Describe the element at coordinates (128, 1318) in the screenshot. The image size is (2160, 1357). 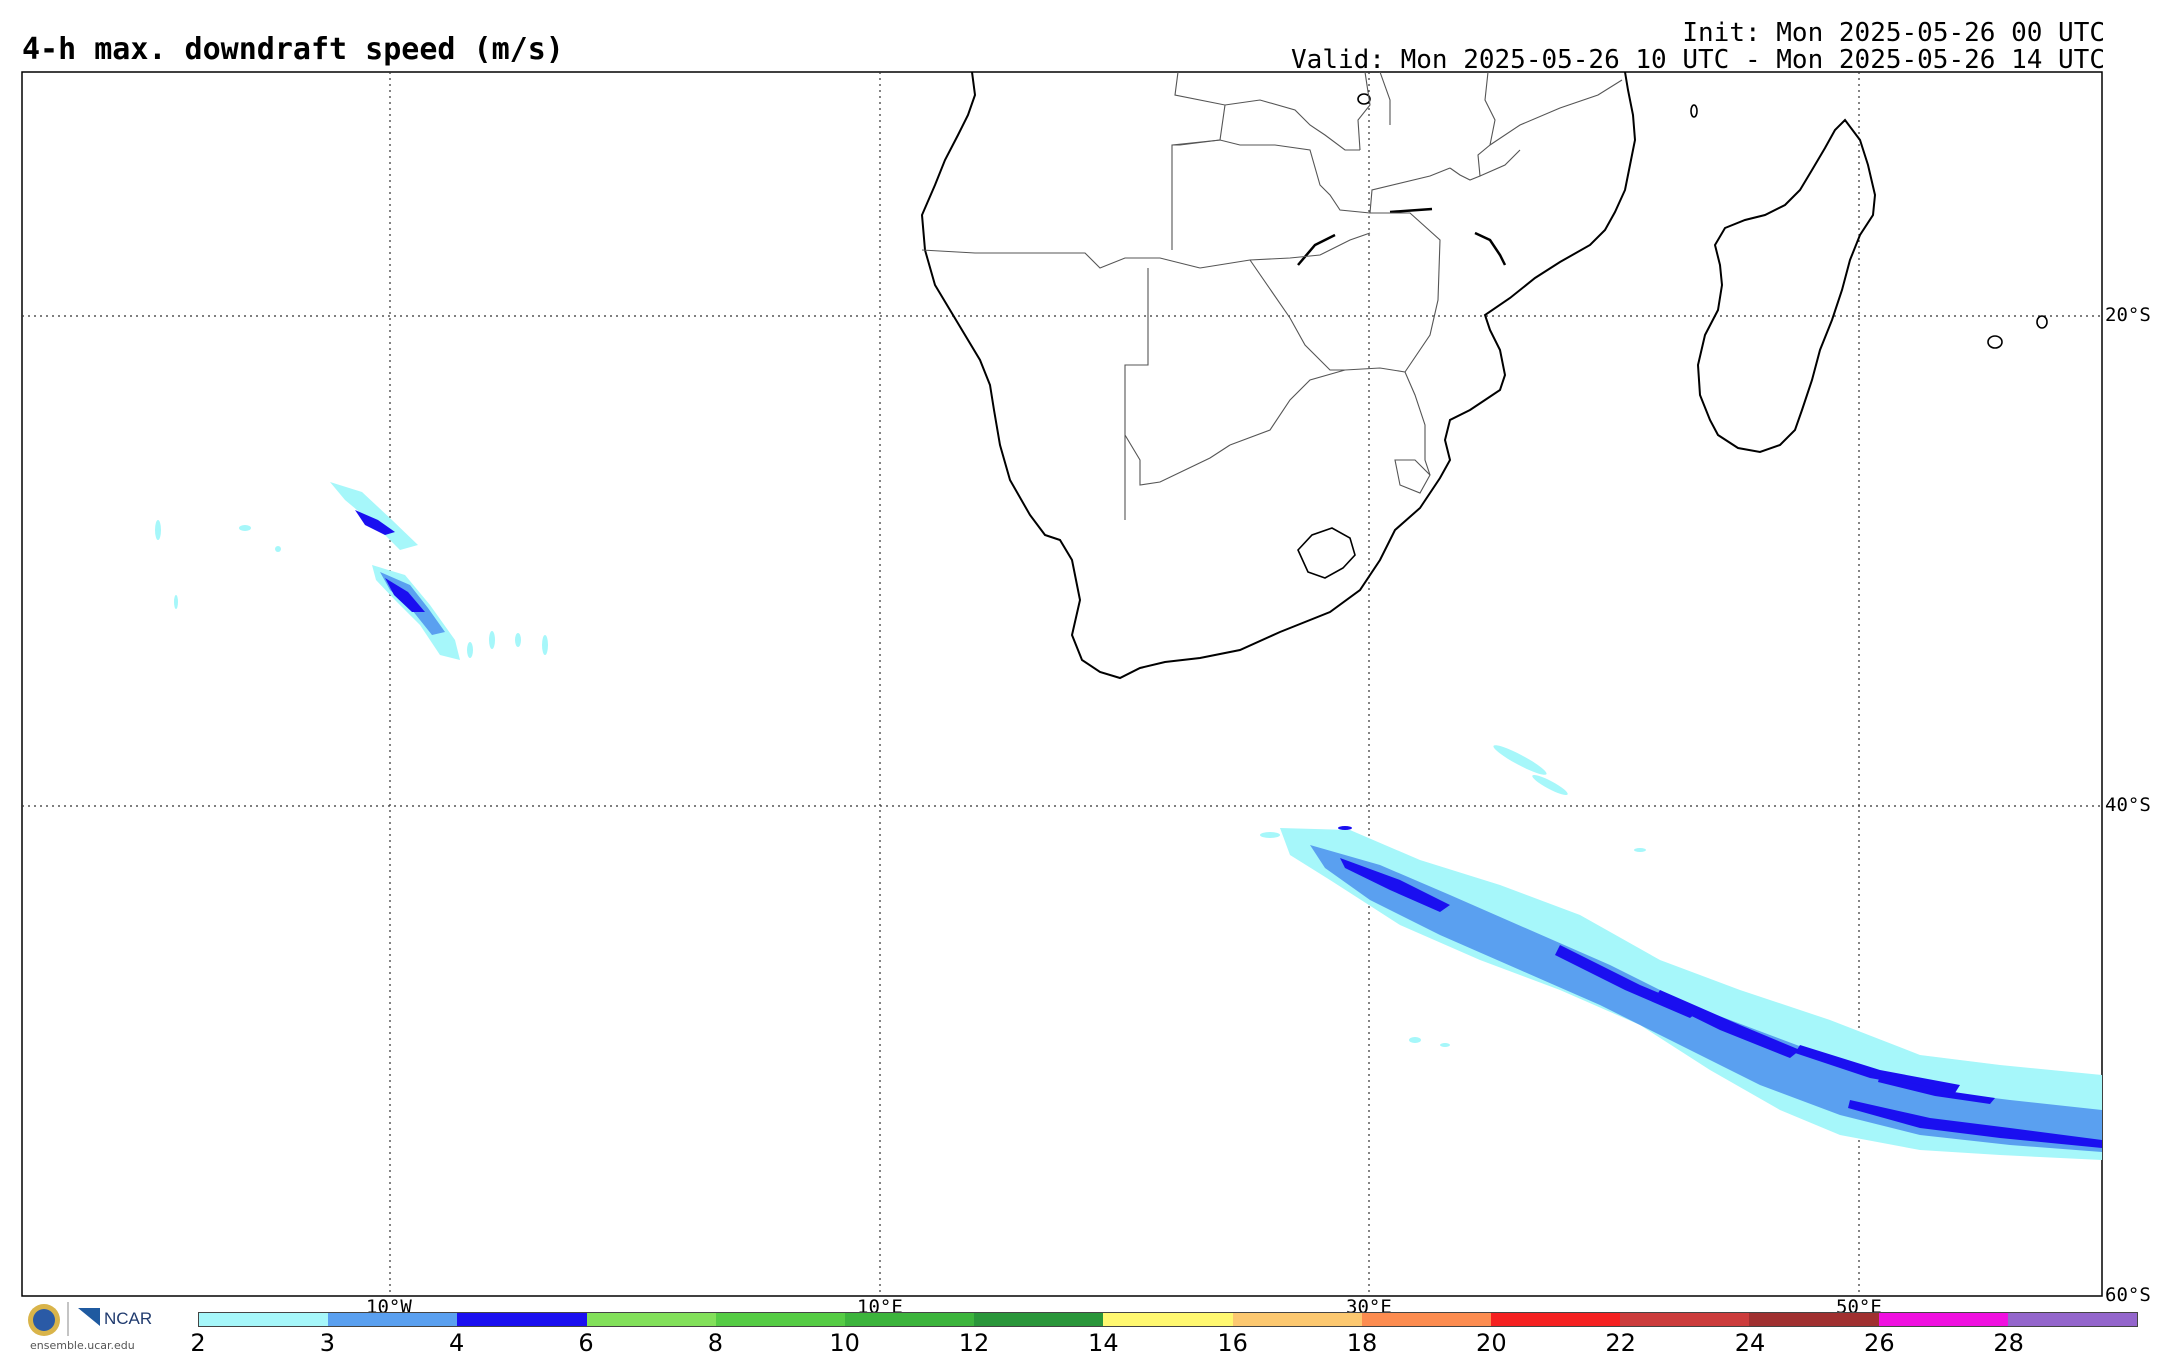
I see `ncar-logo-text: NCAR` at that location.